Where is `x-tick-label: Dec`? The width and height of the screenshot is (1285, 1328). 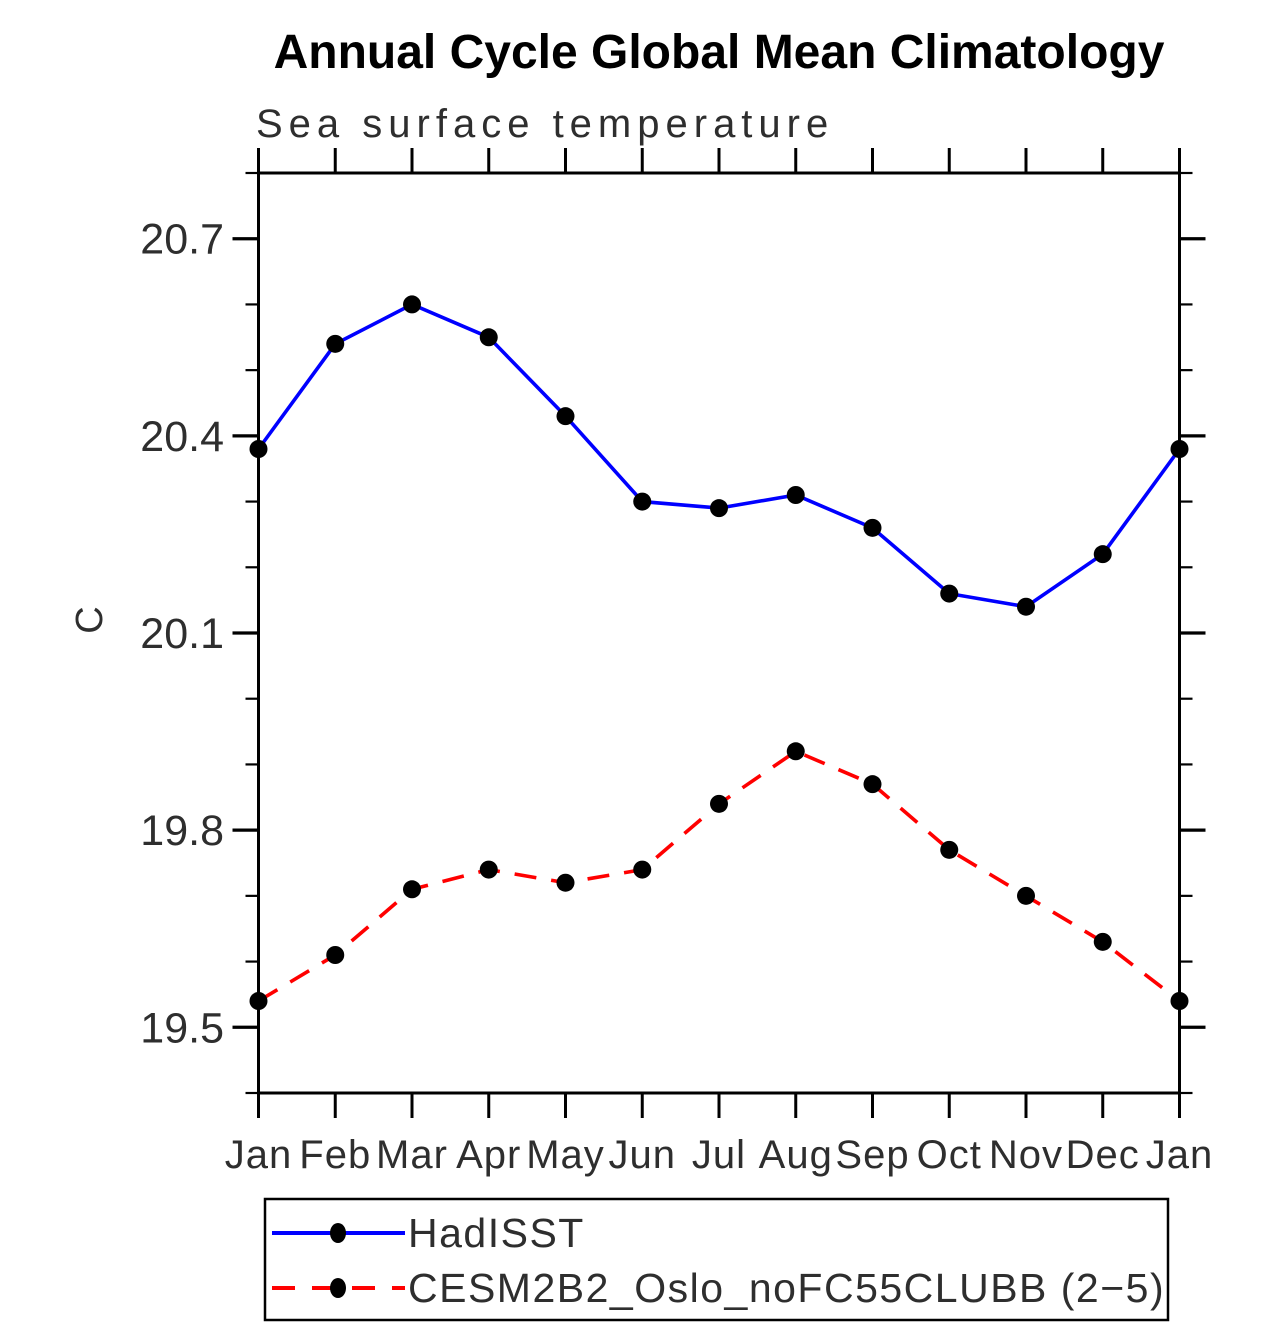 x-tick-label: Dec is located at coordinates (1103, 1155).